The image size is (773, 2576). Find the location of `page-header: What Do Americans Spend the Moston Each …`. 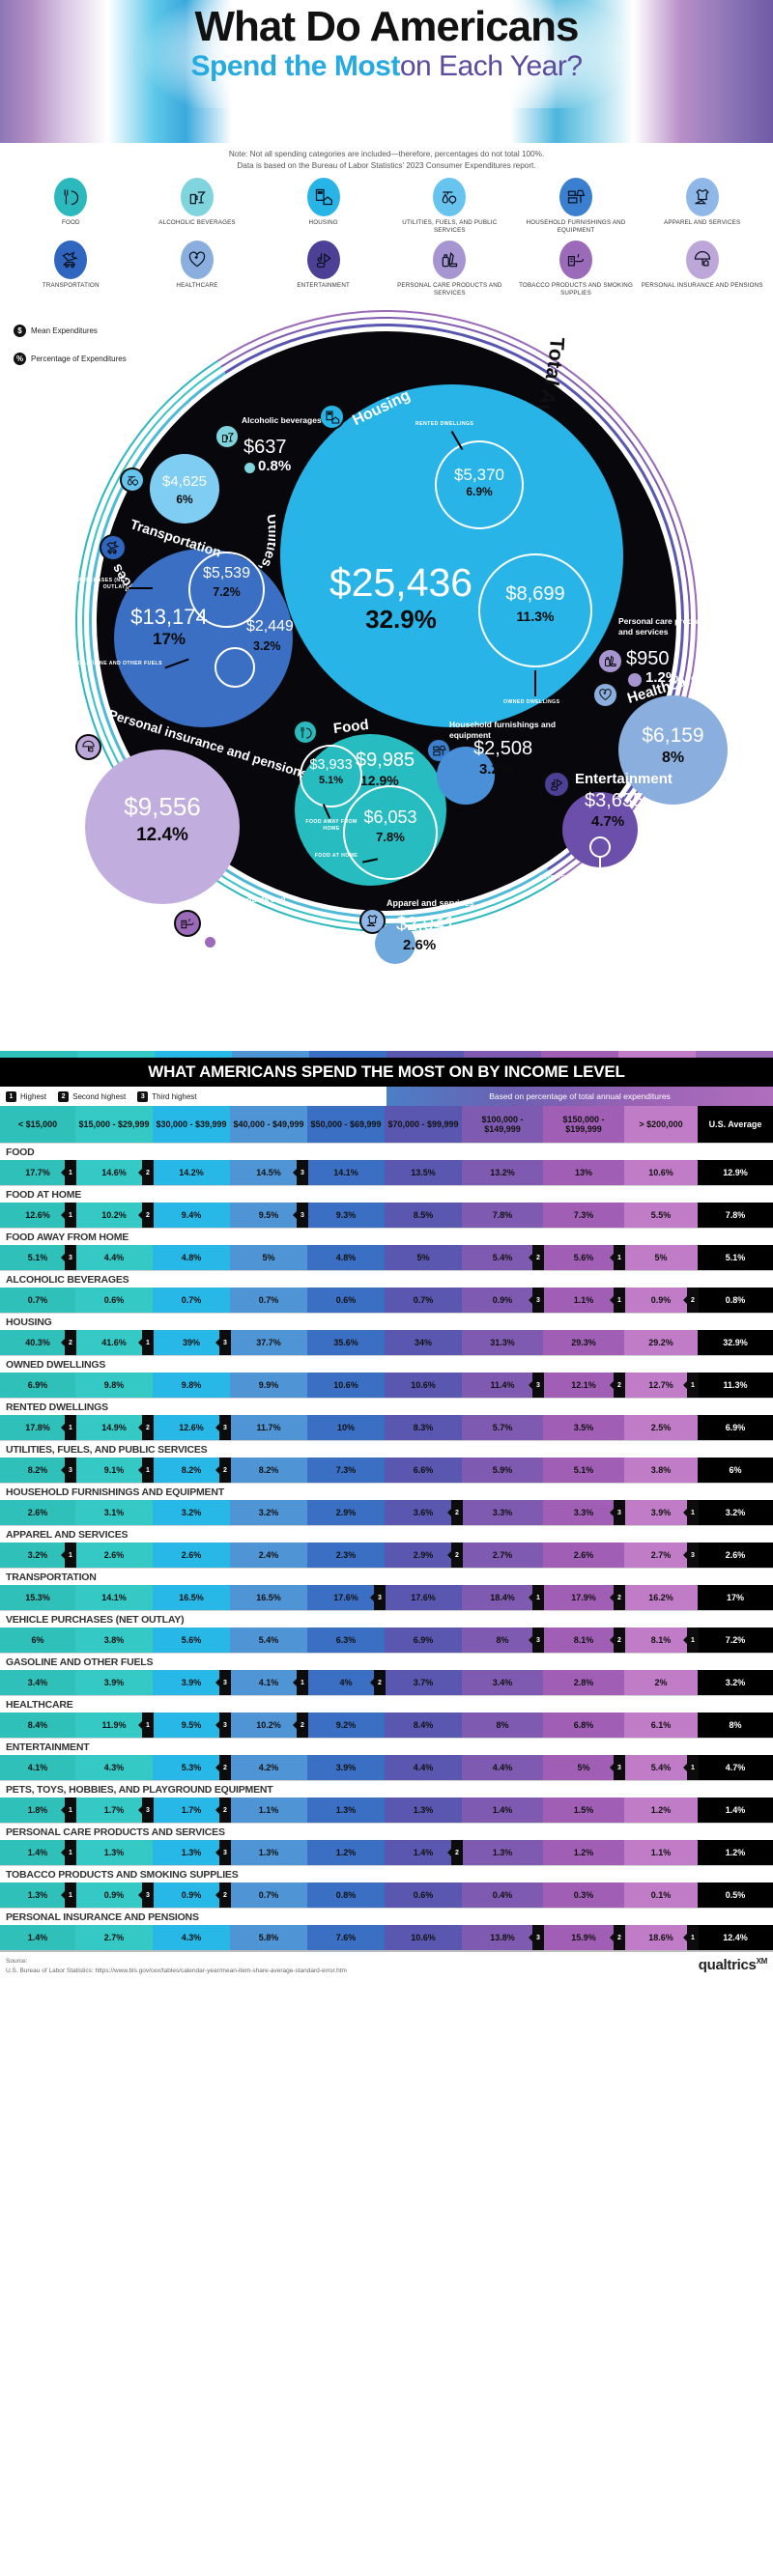

page-header: What Do Americans Spend the Moston Each … is located at coordinates (386, 71).